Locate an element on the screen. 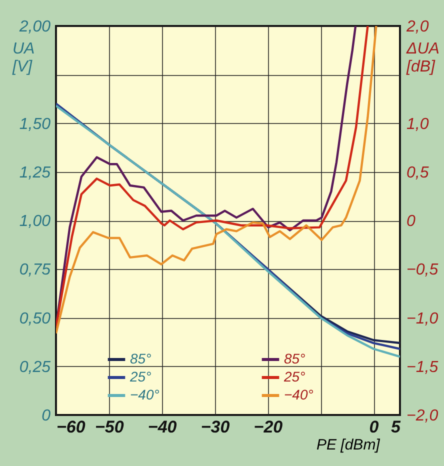 Image resolution: width=444 pixels, height=466 pixels. y2-tick-label: 1,0 is located at coordinates (417, 124).